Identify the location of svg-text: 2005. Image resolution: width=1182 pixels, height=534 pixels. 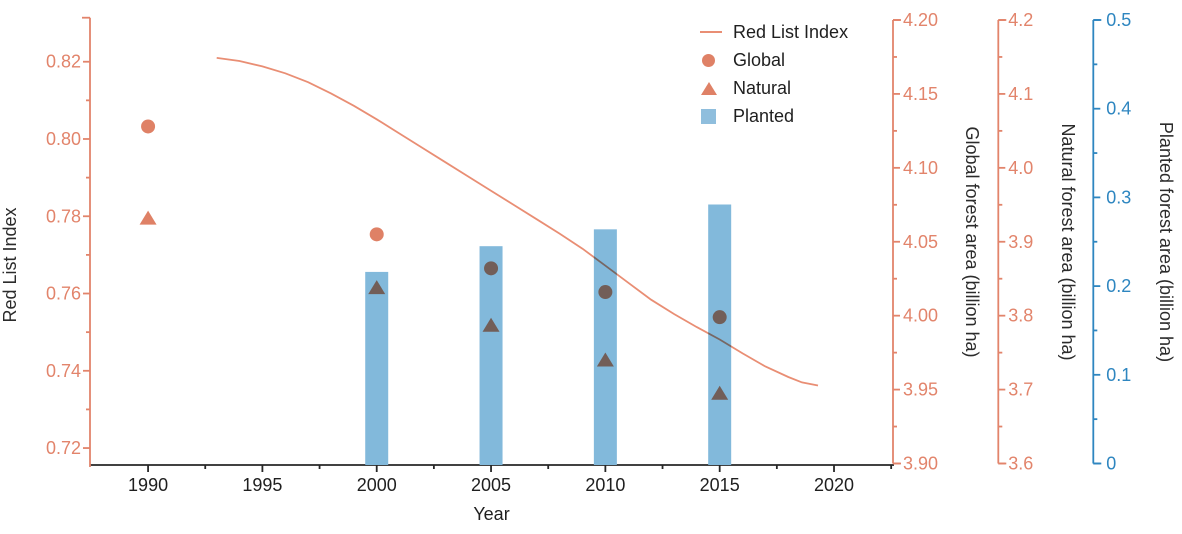
(491, 485).